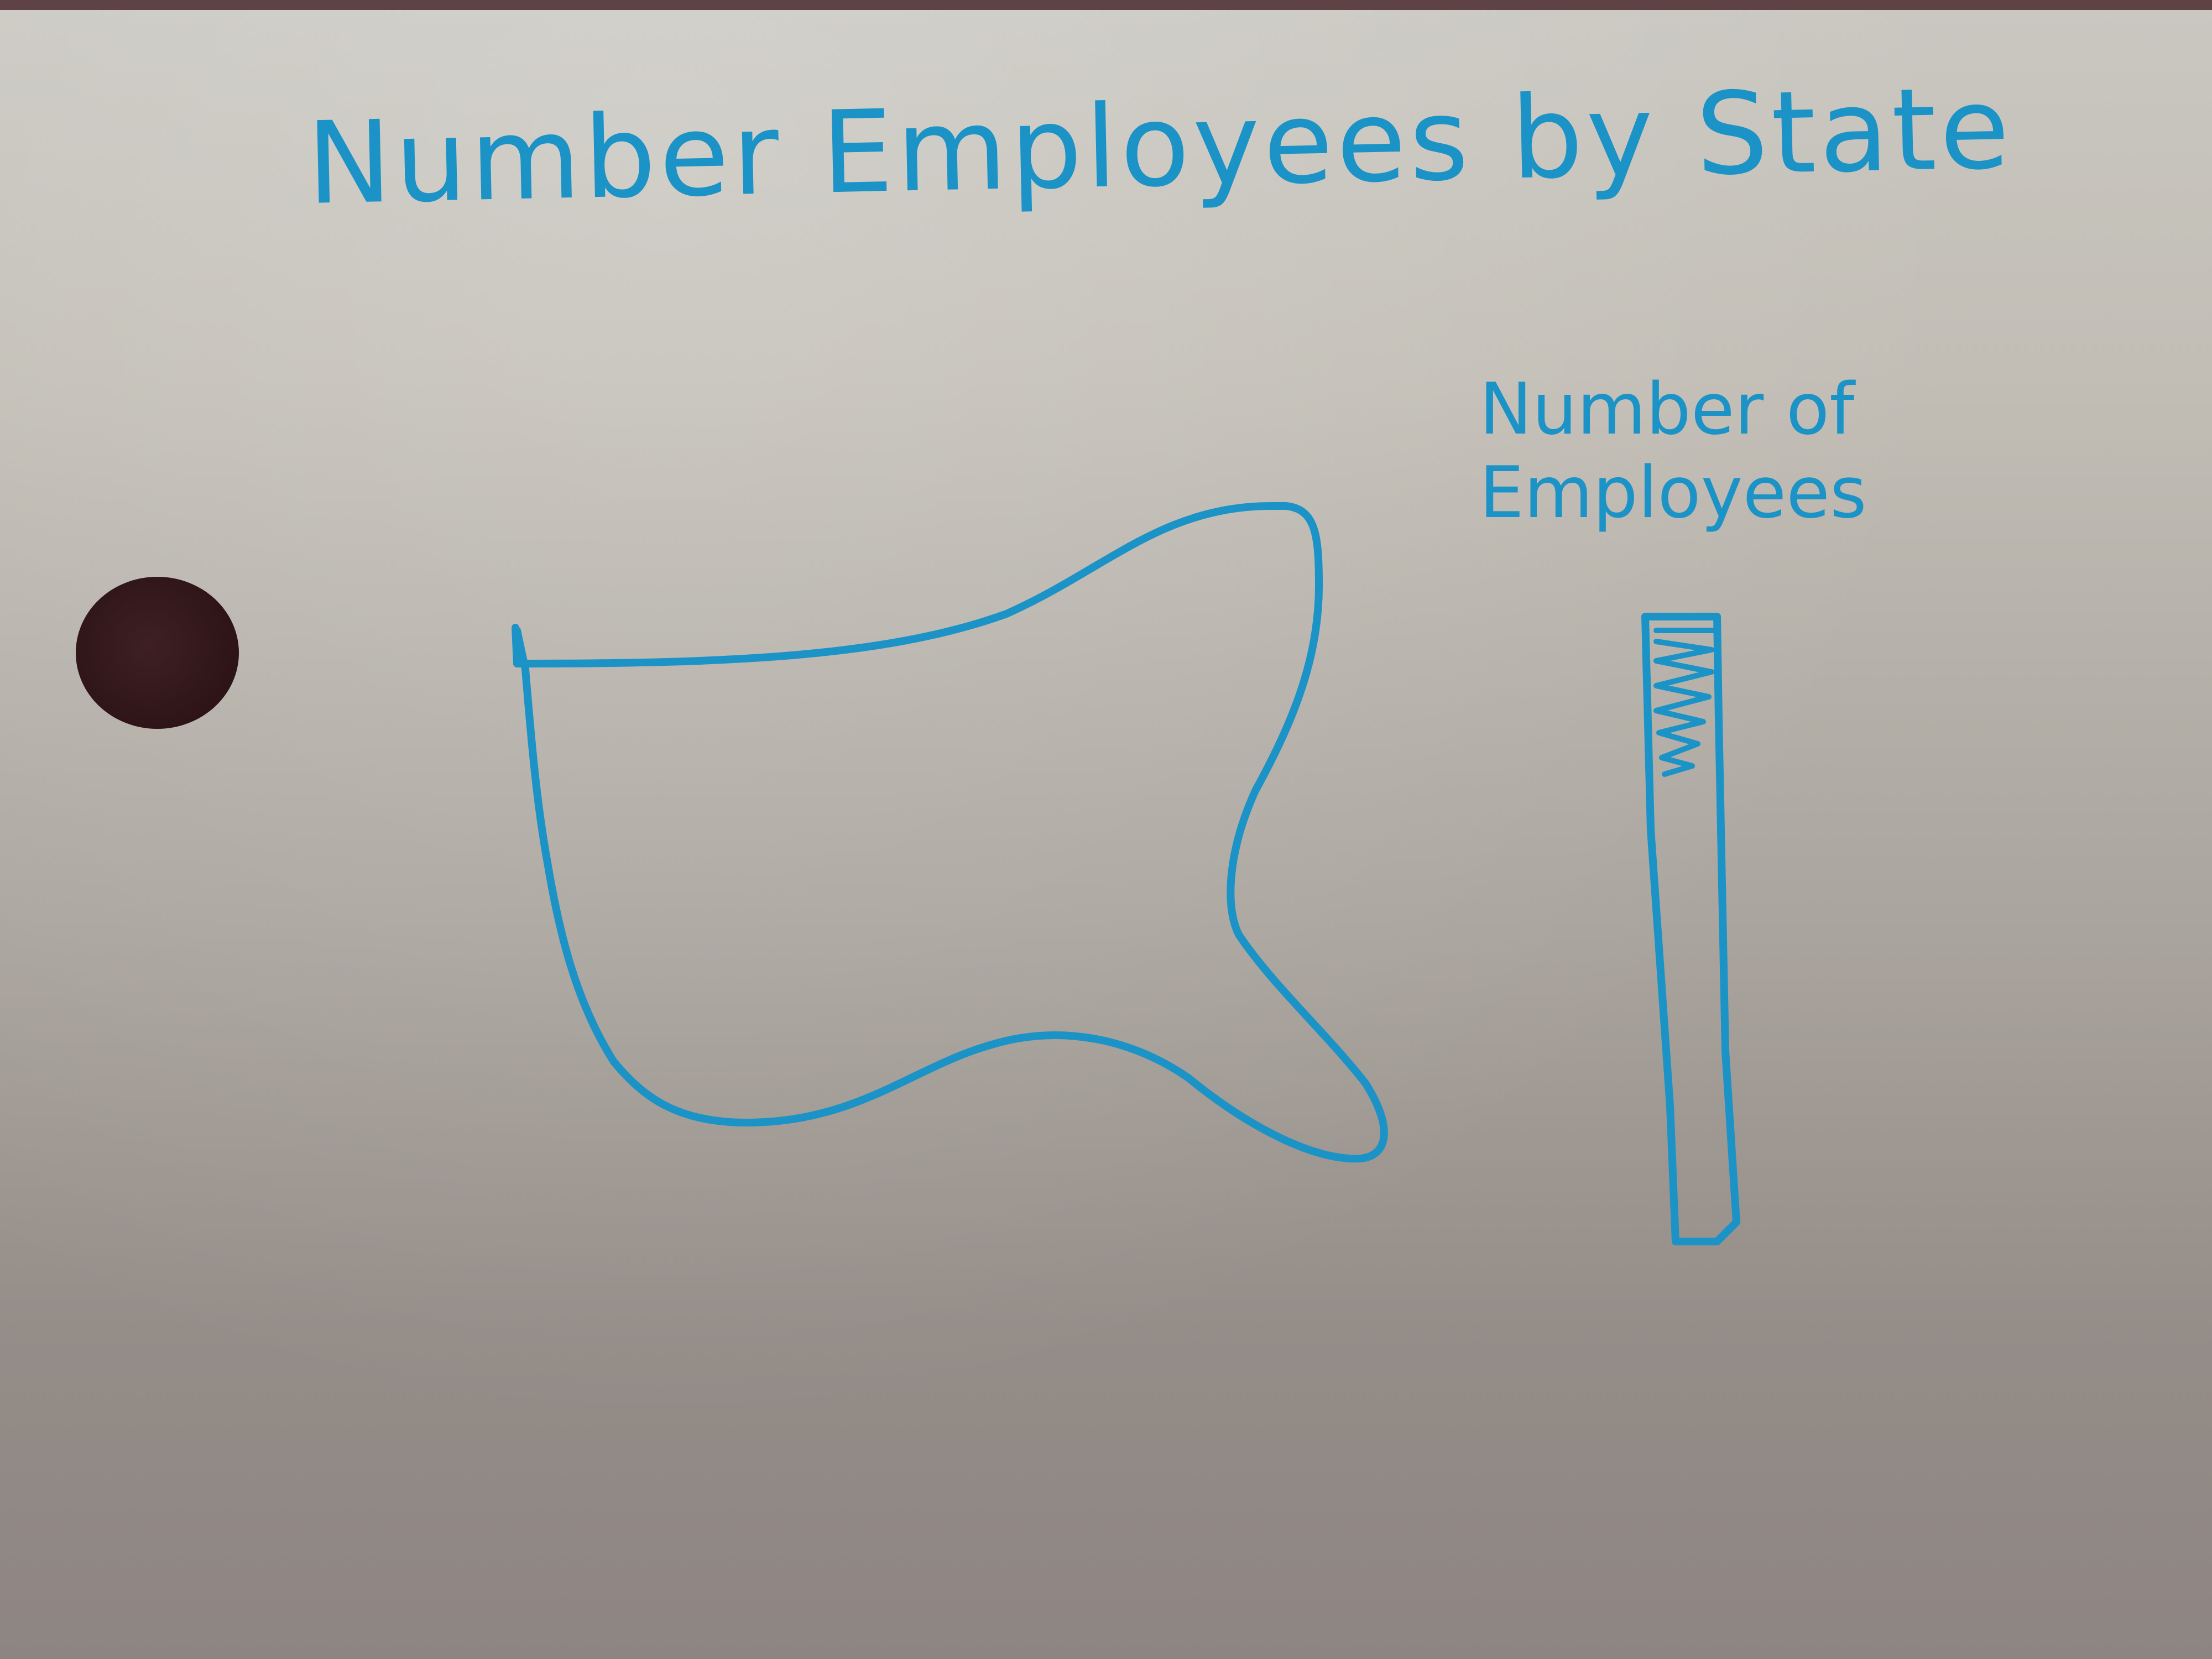 Image resolution: width=2212 pixels, height=1659 pixels. Describe the element at coordinates (516, 645) in the screenshot. I see `map-left-tick` at that location.